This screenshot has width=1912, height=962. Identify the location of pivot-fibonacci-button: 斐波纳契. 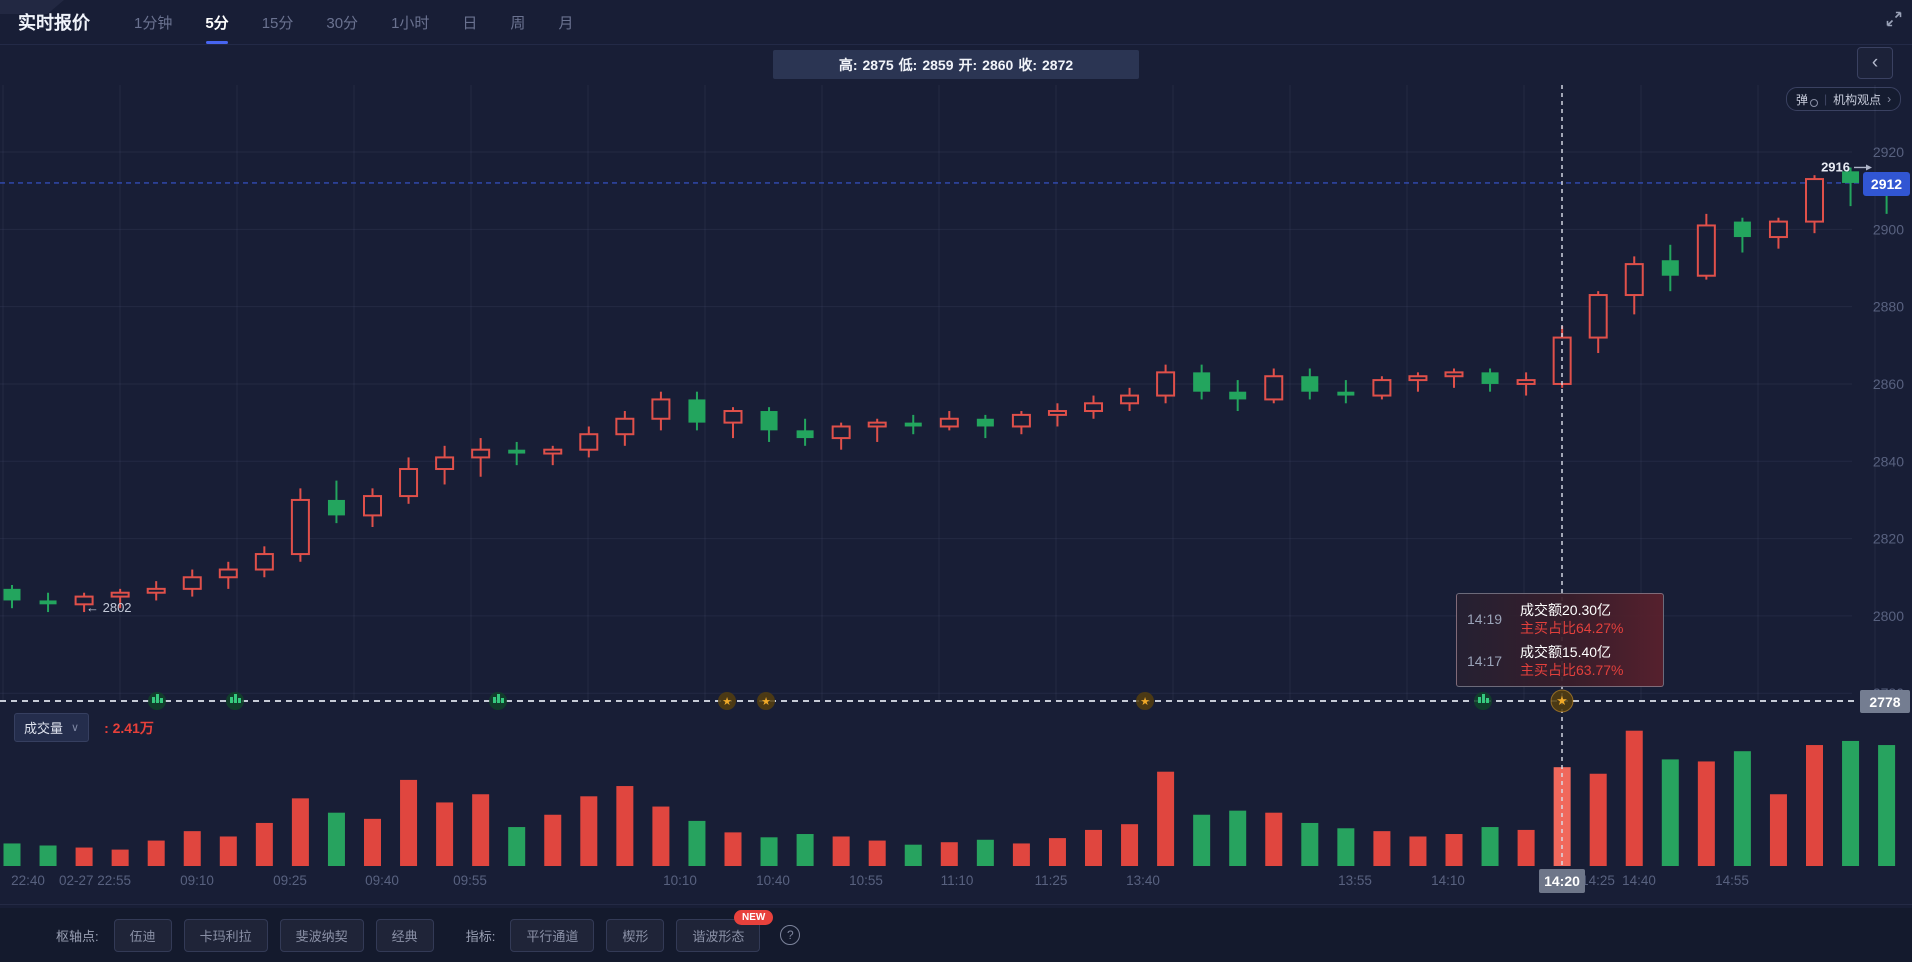
(321, 935).